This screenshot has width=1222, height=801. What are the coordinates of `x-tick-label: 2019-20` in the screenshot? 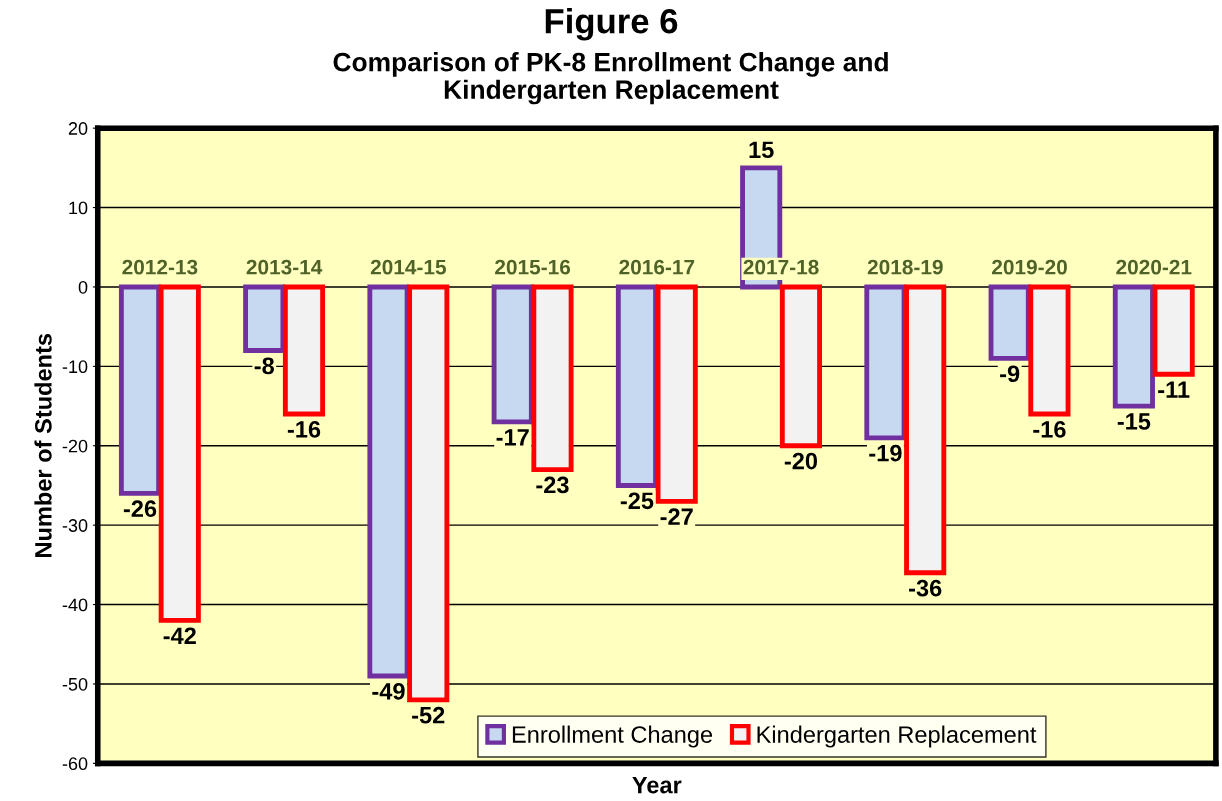 It's located at (1029, 267).